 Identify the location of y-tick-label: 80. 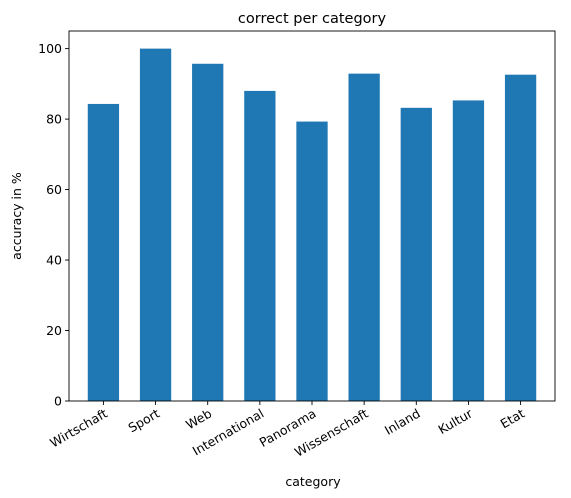
(54, 119).